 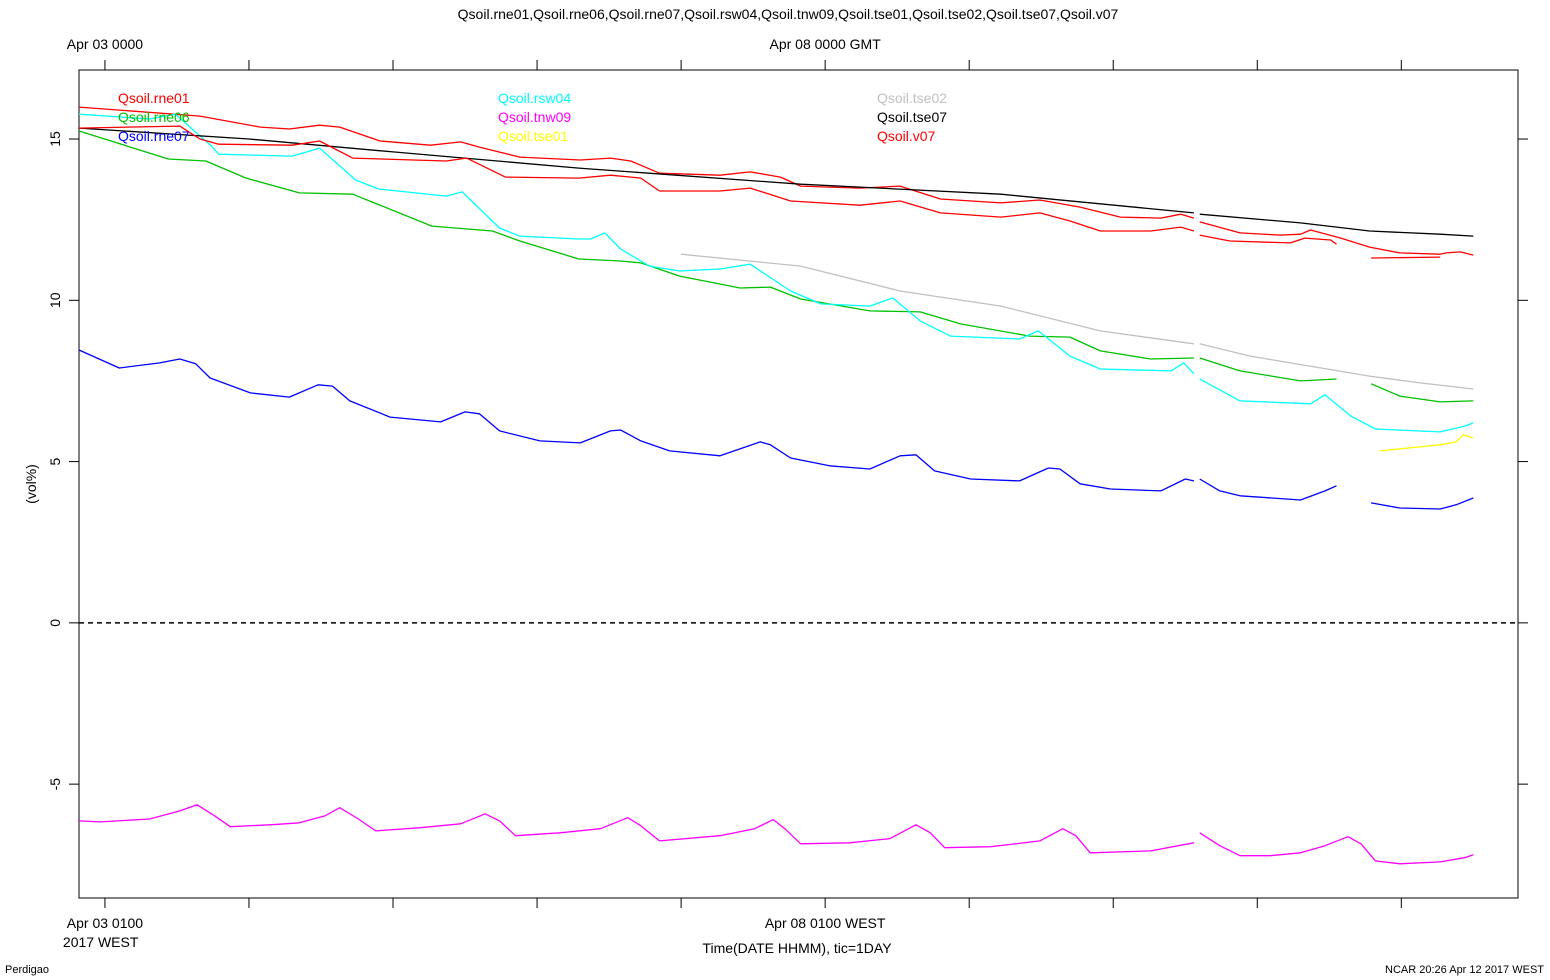 I want to click on y-tick-label: -5, so click(x=55, y=784).